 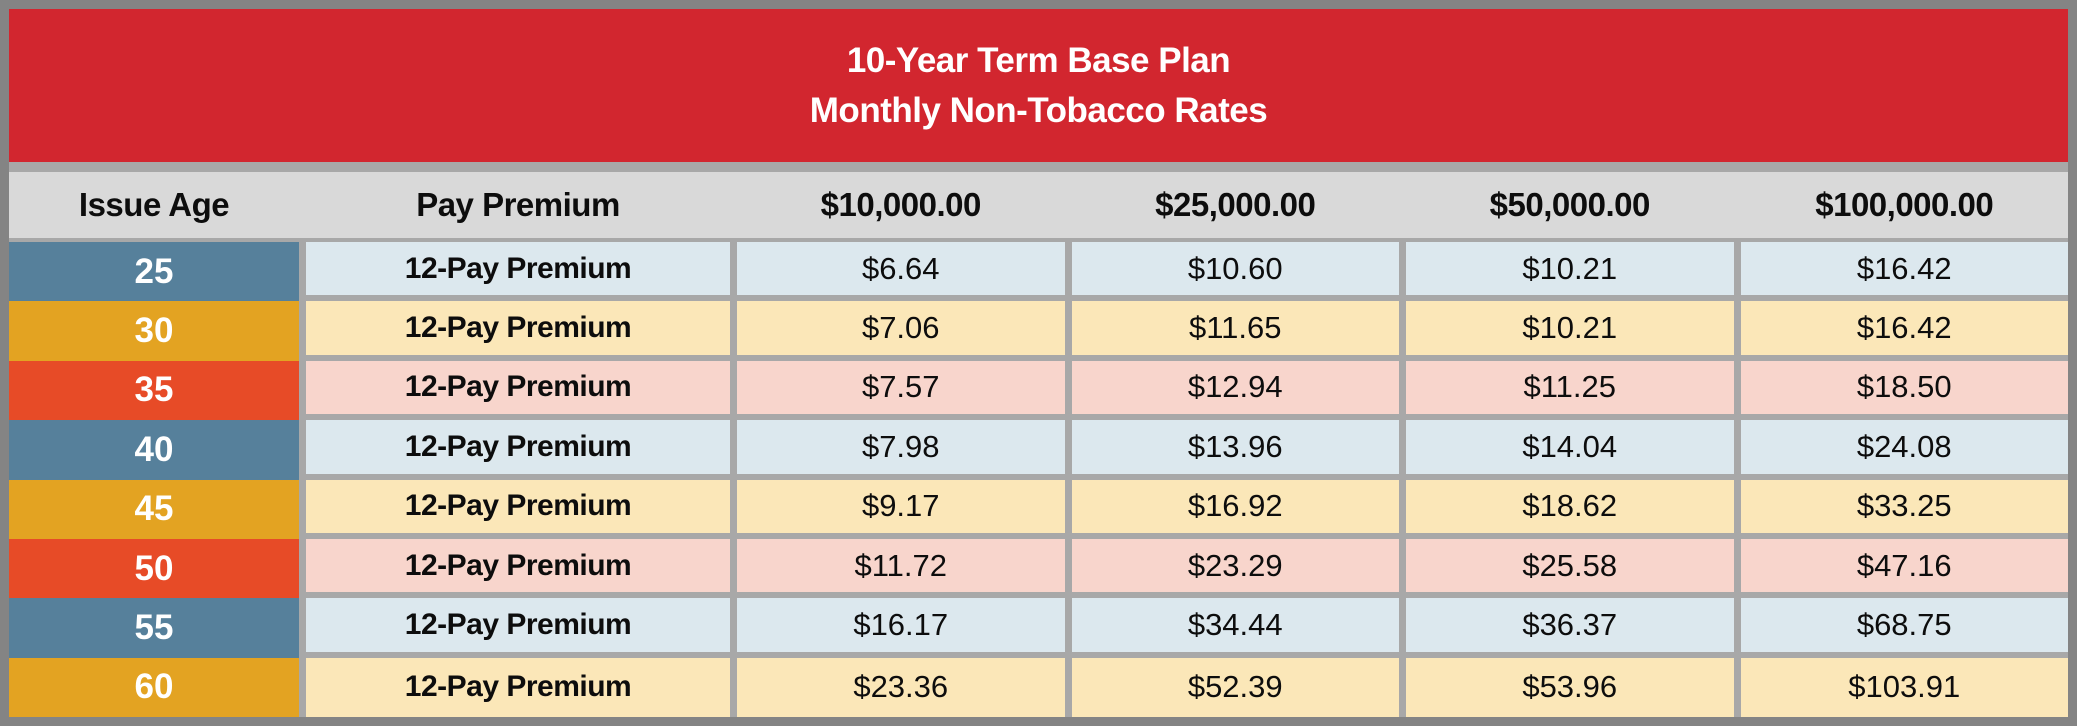 What do you see at coordinates (901, 450) in the screenshot?
I see `rate-cell: $7.98` at bounding box center [901, 450].